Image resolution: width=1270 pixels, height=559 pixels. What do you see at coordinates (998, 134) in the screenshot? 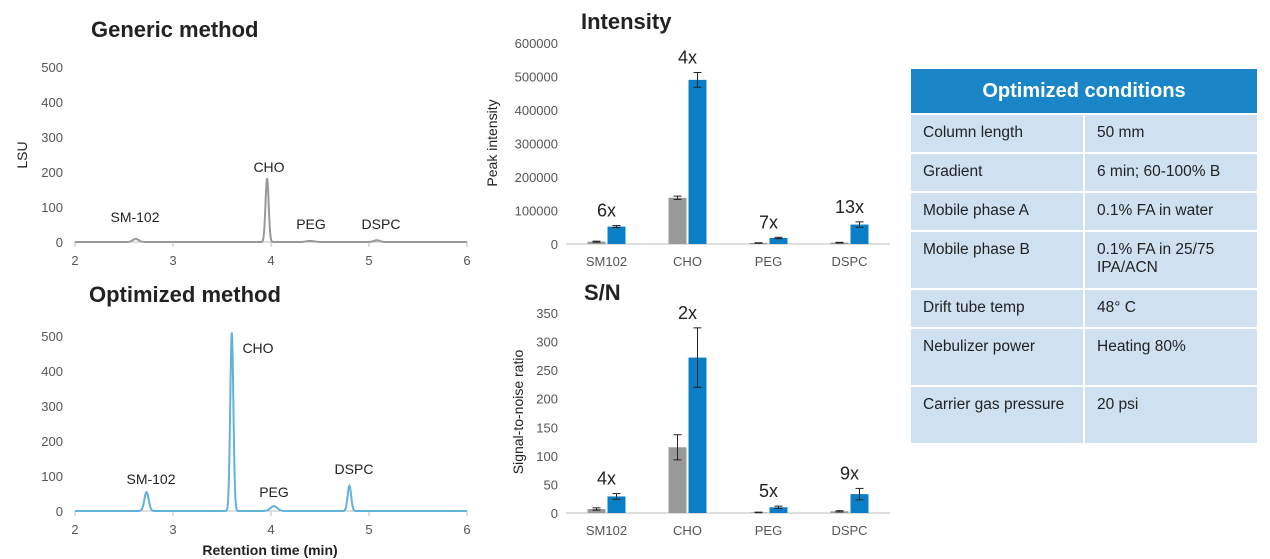
I see `condition-name: Column length` at bounding box center [998, 134].